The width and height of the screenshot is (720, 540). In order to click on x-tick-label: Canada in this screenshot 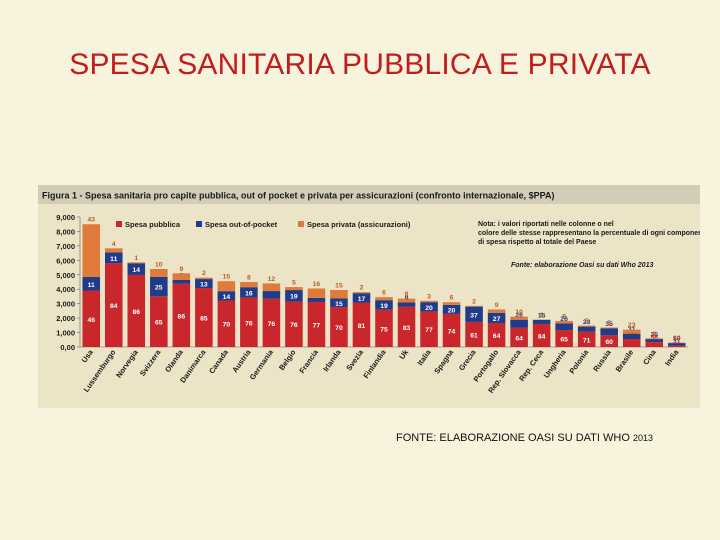, I will do `click(218, 361)`.